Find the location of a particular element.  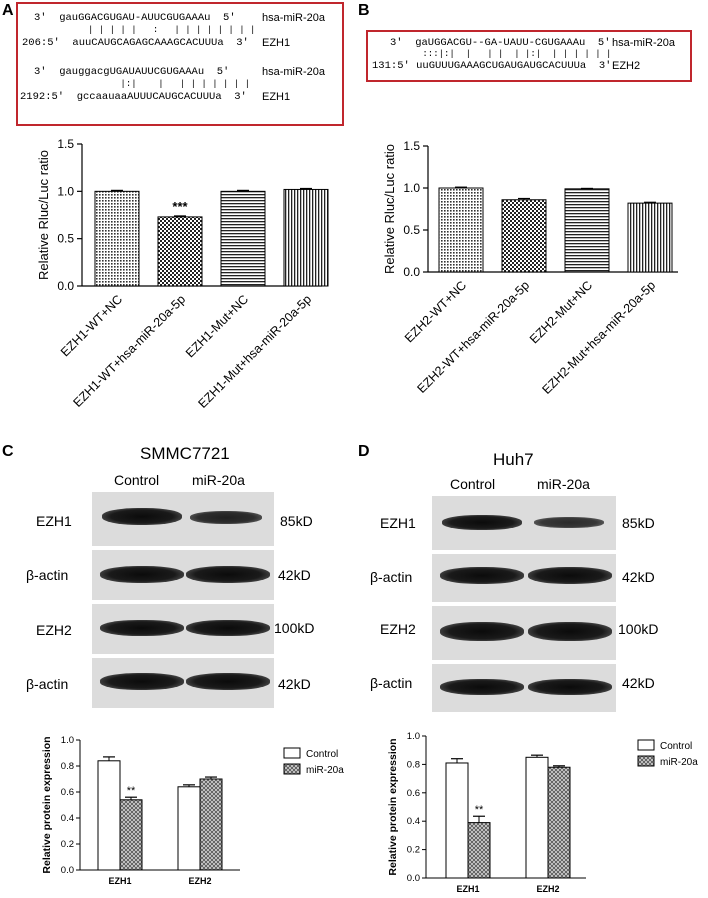

seq-a-row2-mirna-label: hsa-miR-20a is located at coordinates (293, 72).